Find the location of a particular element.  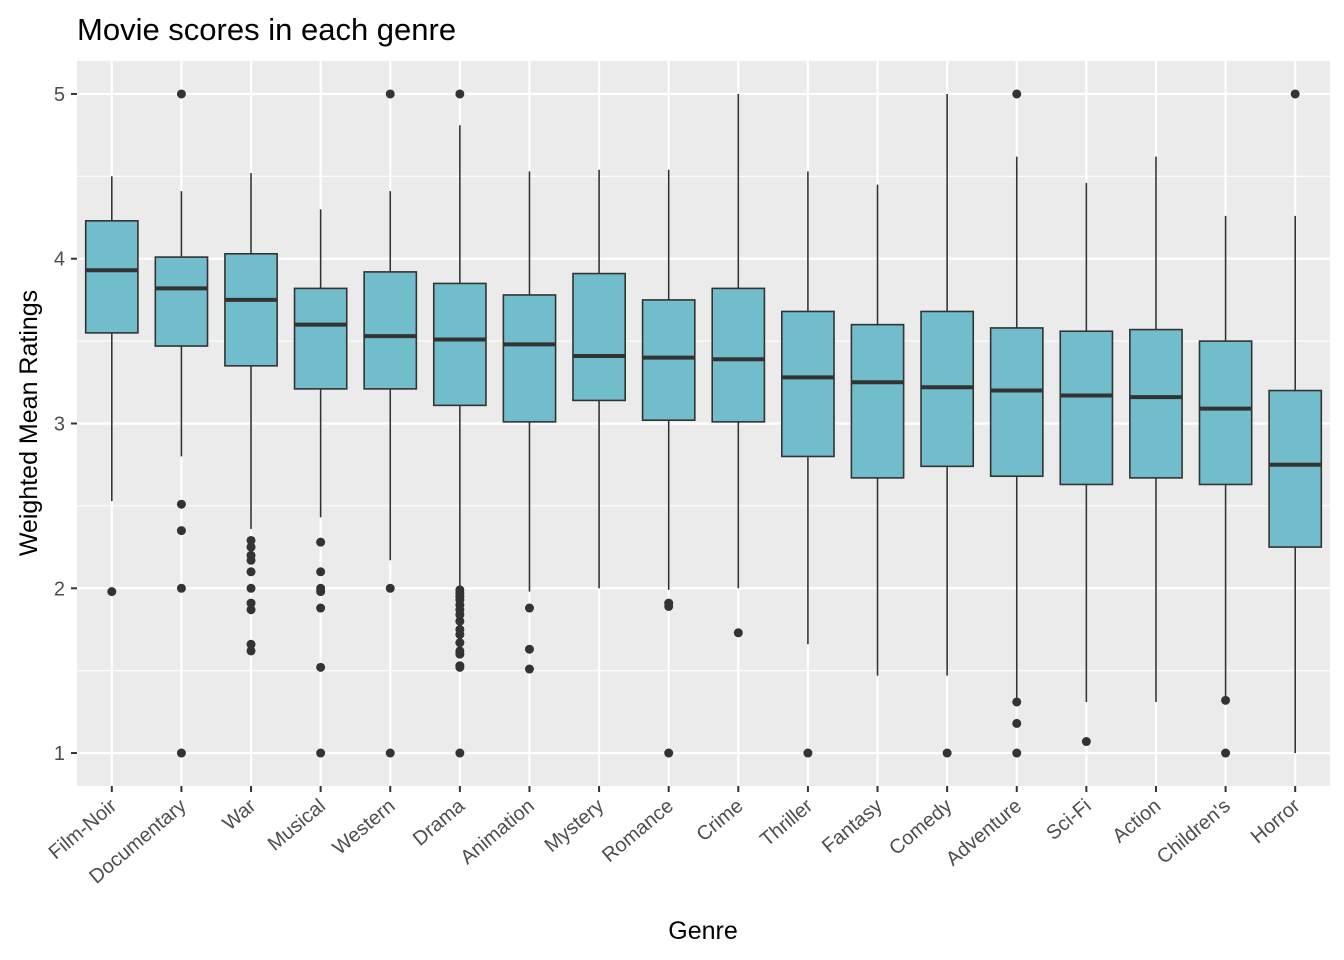

box-children-s is located at coordinates (1225, 486).